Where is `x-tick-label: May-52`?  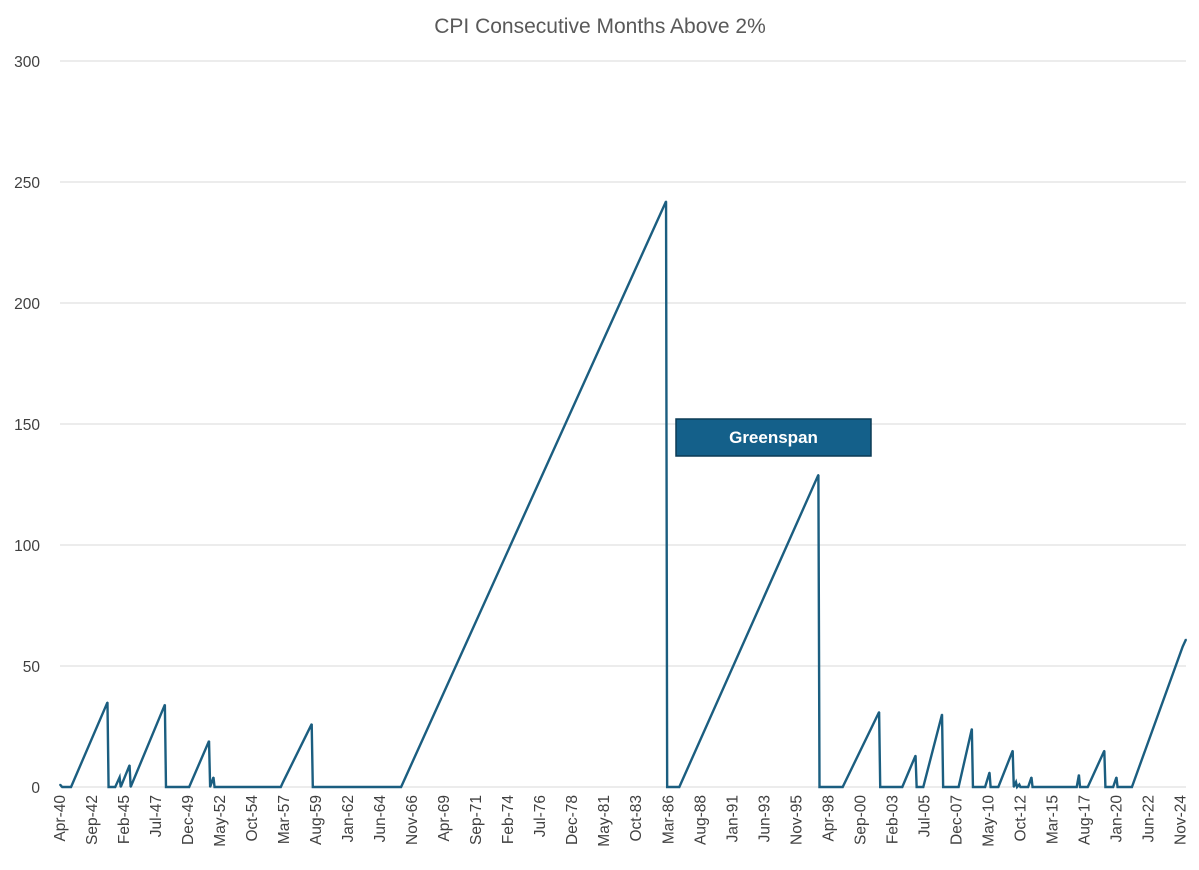 x-tick-label: May-52 is located at coordinates (220, 821).